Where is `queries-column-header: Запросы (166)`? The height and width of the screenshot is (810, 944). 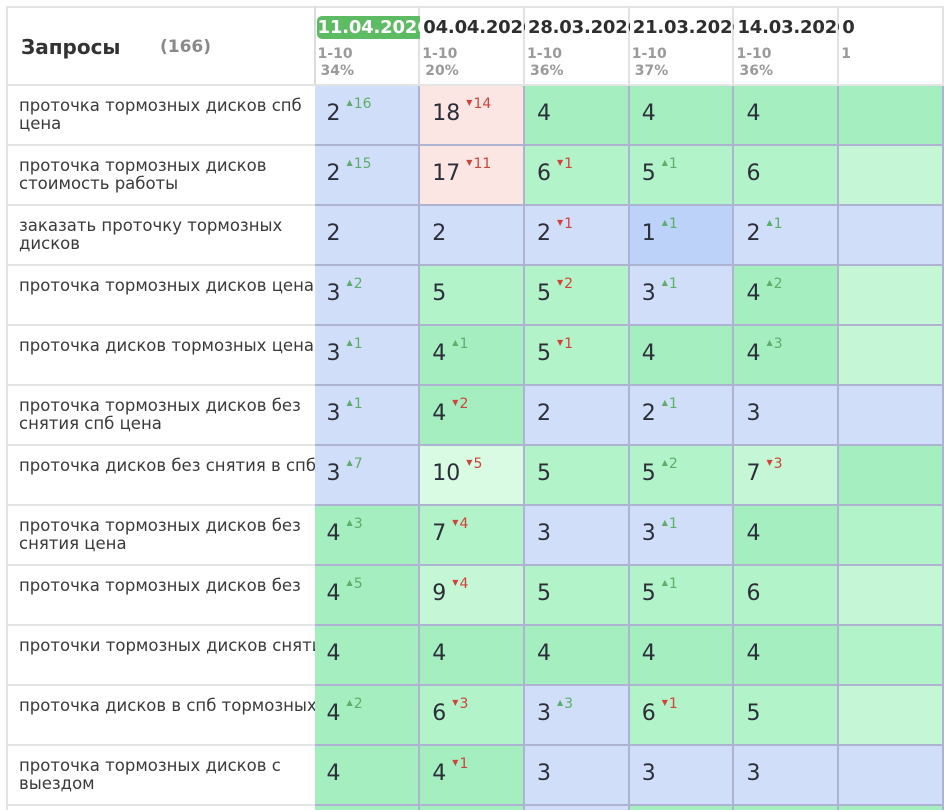
queries-column-header: Запросы (166) is located at coordinates (161, 46).